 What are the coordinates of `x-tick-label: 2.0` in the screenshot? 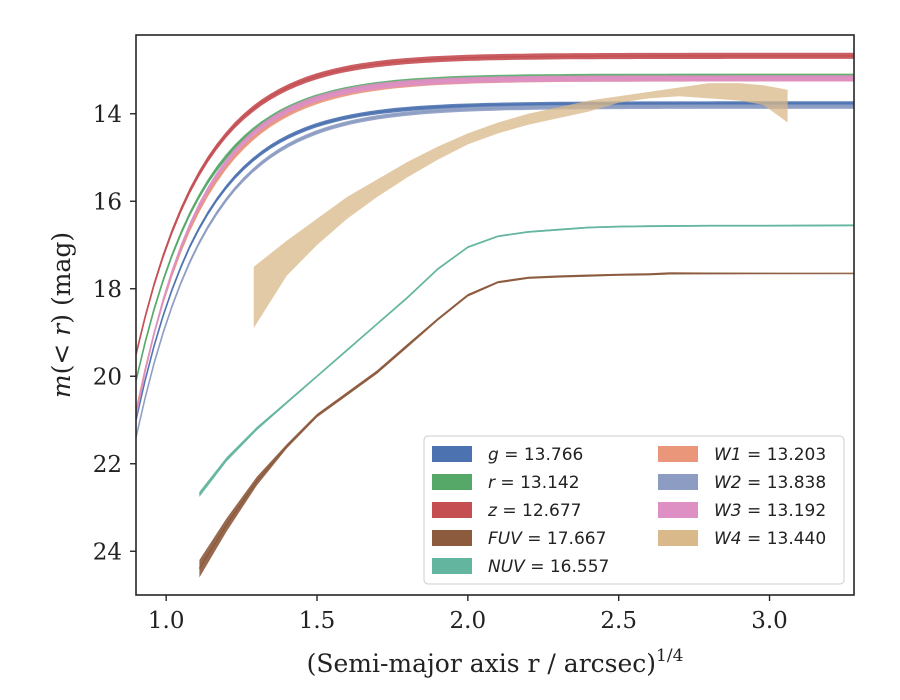 It's located at (468, 621).